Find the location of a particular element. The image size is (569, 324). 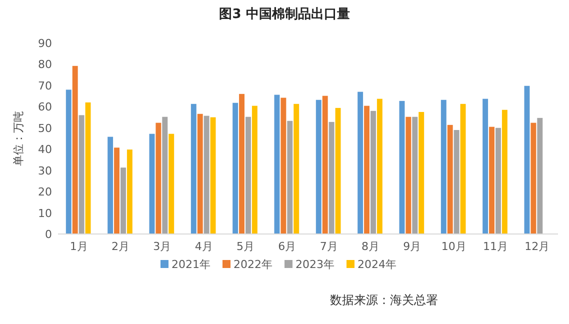

x-tick-label: 3月 is located at coordinates (162, 246).